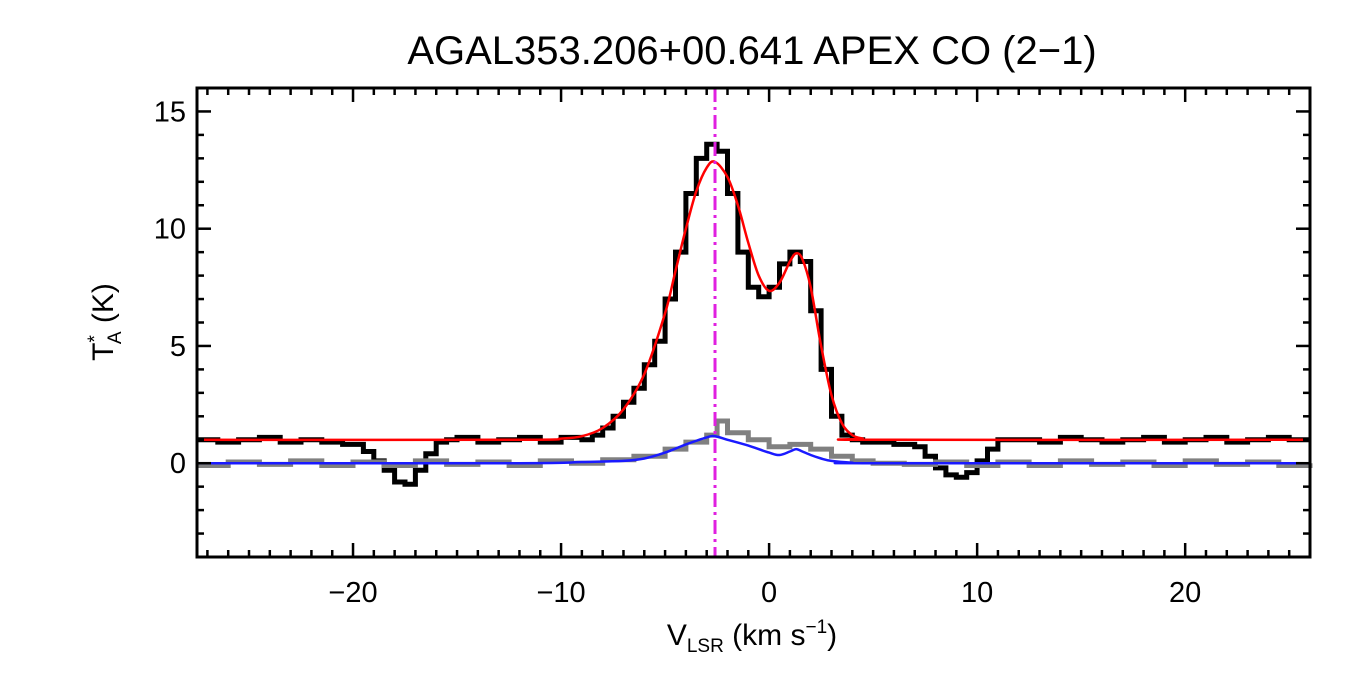 This screenshot has height=675, width=1350. I want to click on x-tick-label: 20, so click(1185, 593).